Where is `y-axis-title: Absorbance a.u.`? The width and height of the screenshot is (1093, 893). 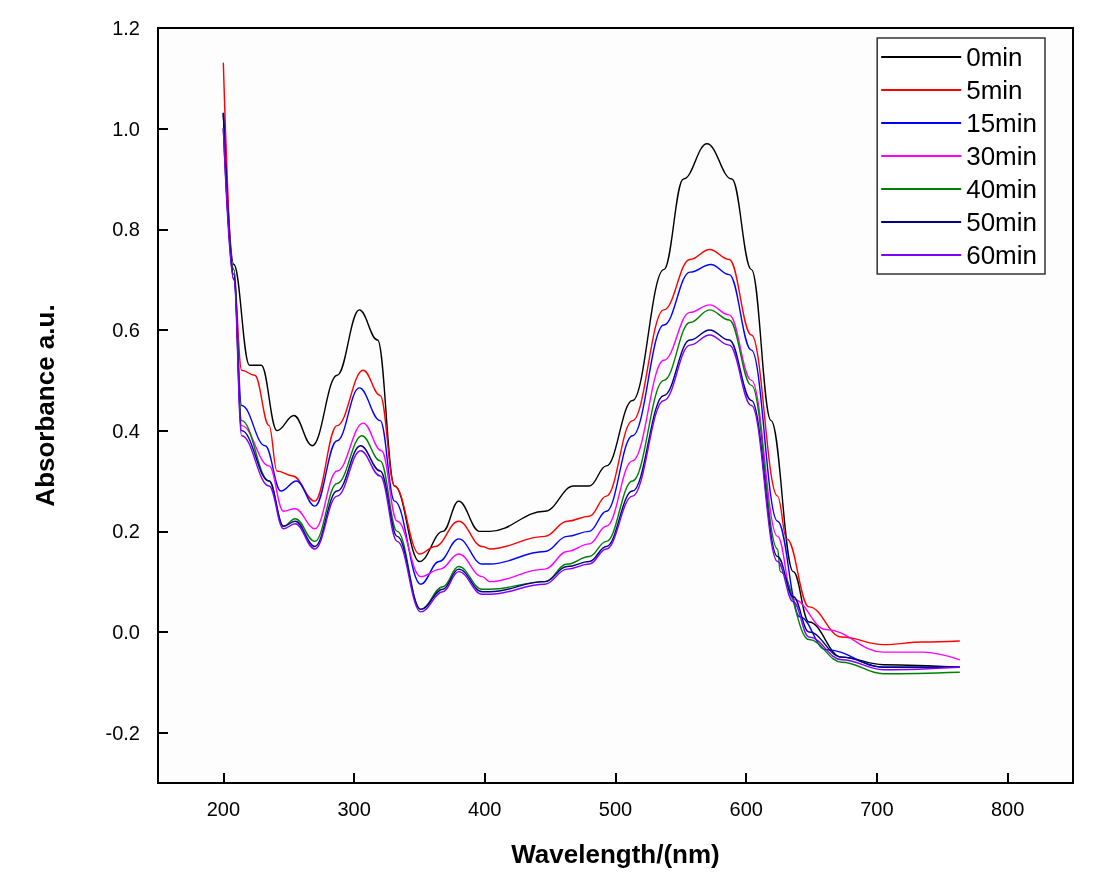 y-axis-title: Absorbance a.u. is located at coordinates (45, 405).